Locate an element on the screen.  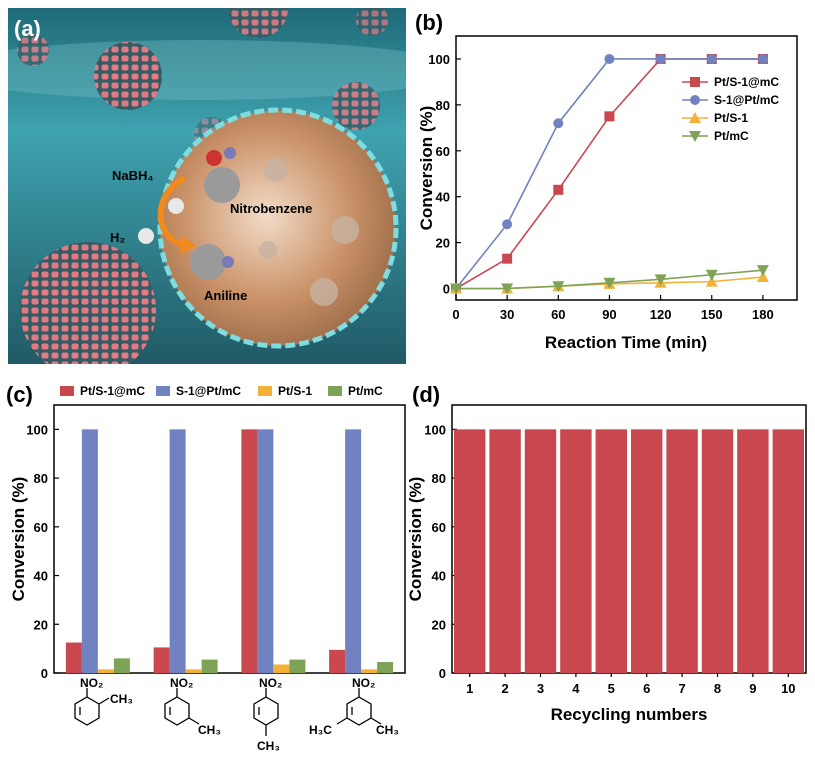
x-tick-label: 30 is located at coordinates (507, 314).